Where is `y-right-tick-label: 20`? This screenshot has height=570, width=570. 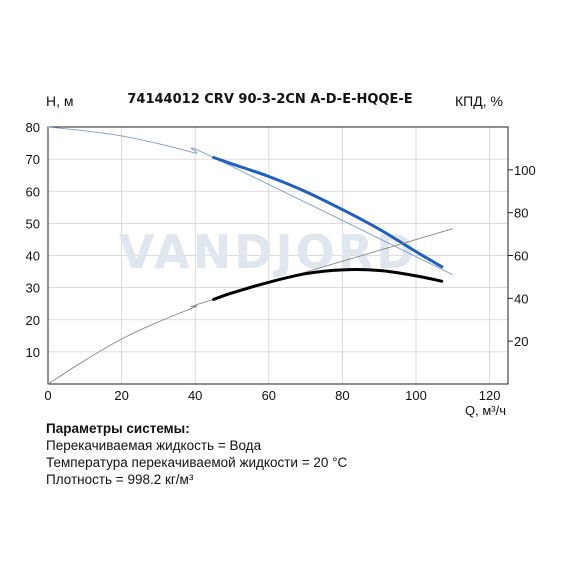 y-right-tick-label: 20 is located at coordinates (521, 341).